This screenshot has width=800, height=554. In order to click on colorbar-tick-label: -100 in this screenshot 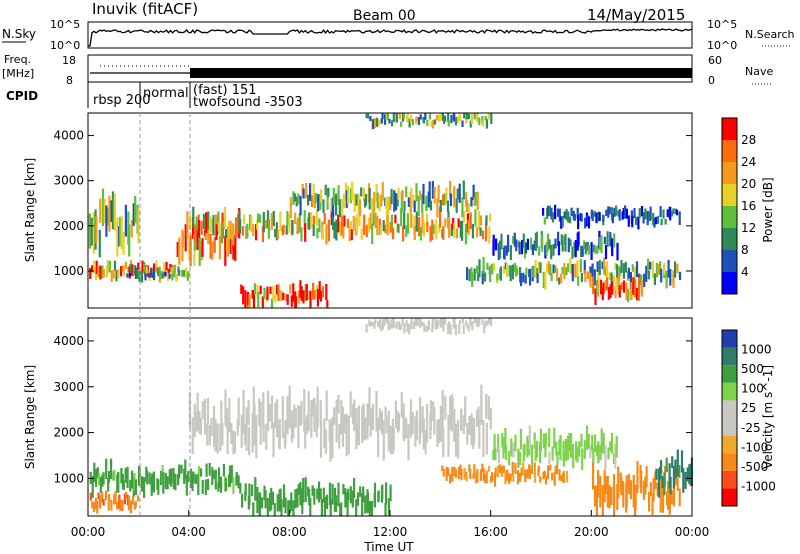, I will do `click(754, 447)`.